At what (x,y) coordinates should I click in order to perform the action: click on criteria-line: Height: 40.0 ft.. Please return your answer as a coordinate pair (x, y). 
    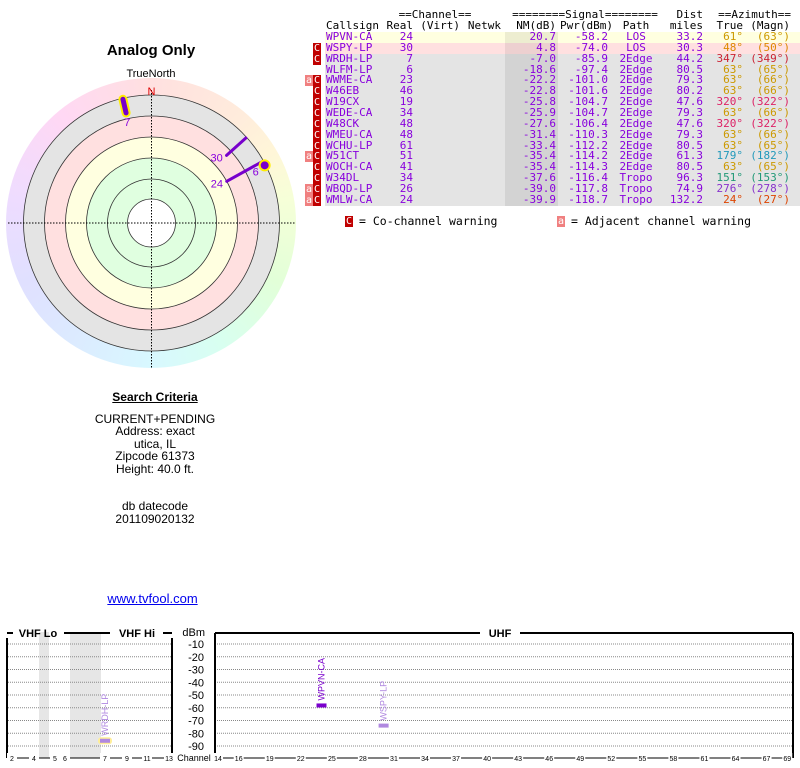
    Looking at the image, I should click on (155, 468).